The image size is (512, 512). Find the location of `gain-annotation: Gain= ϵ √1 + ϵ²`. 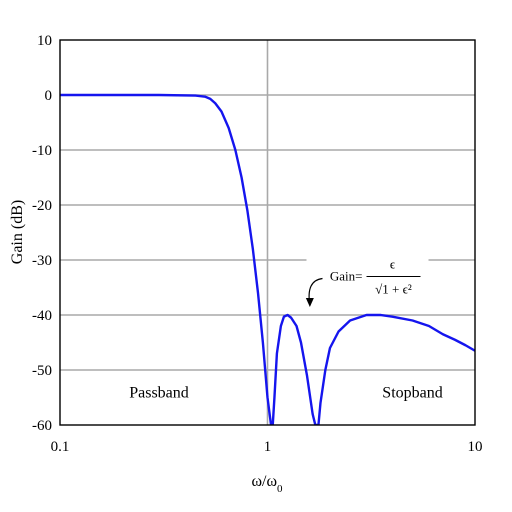

gain-annotation: Gain= ϵ √1 + ϵ² is located at coordinates (367, 279).